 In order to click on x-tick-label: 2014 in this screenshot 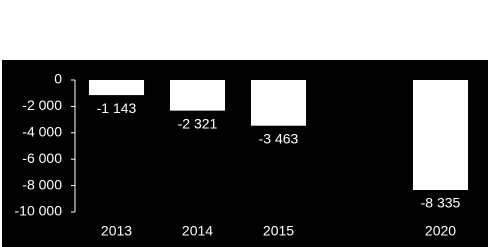, I will do `click(197, 231)`.